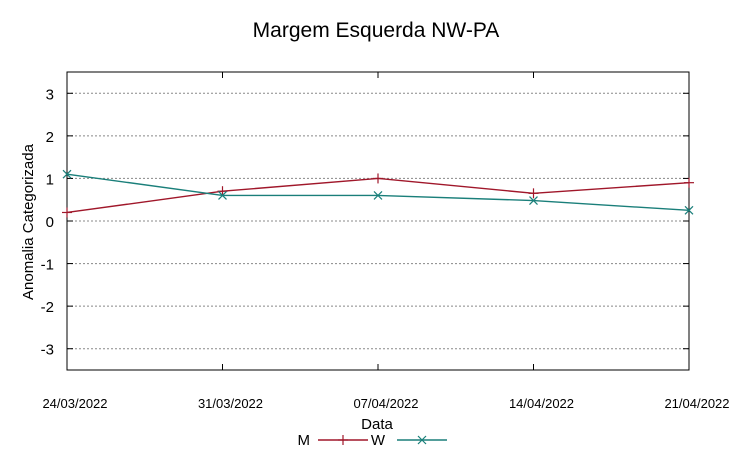  What do you see at coordinates (304, 440) in the screenshot?
I see `legend-label-m: M` at bounding box center [304, 440].